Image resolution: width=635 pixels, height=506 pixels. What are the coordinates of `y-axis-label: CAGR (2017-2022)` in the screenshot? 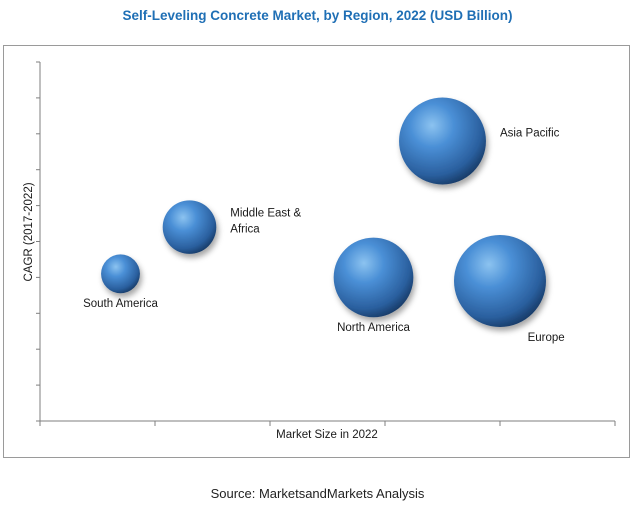 It's located at (29, 231).